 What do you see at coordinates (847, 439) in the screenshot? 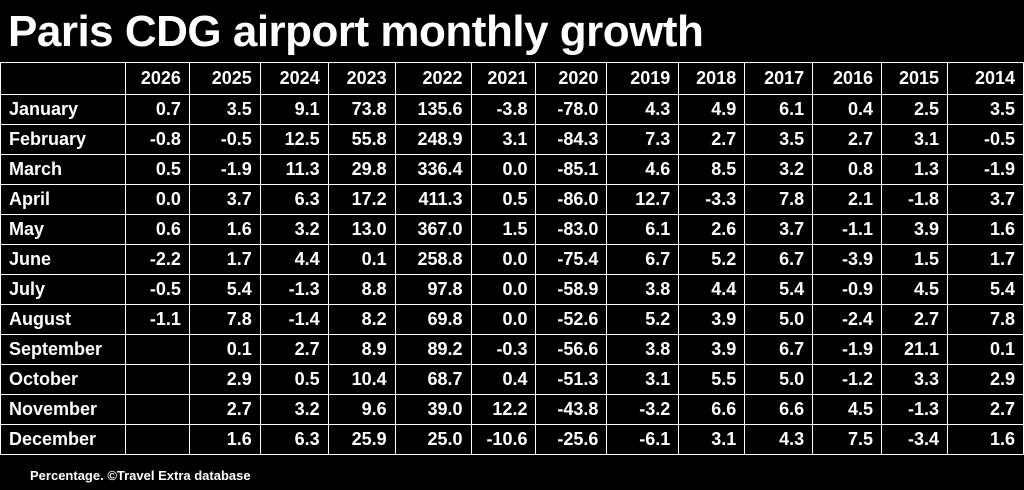
I see `table-cell: 7.5` at bounding box center [847, 439].